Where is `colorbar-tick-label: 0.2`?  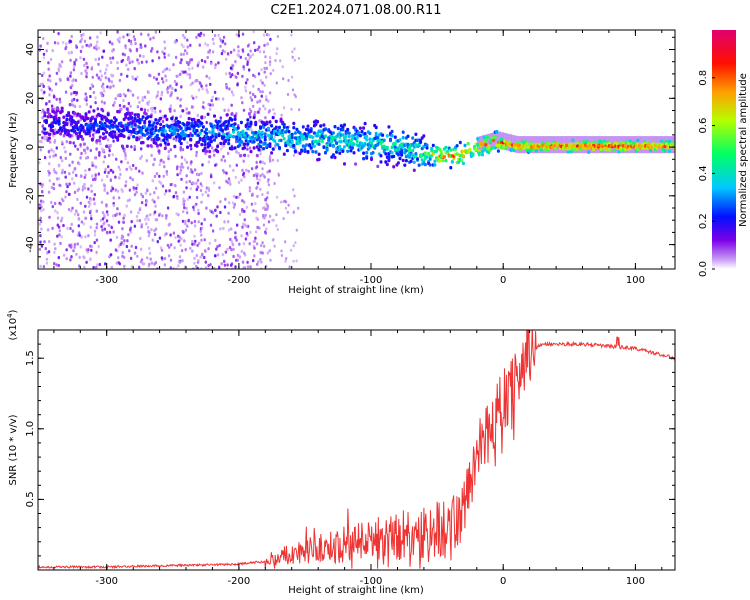
colorbar-tick-label: 0.2 is located at coordinates (703, 221).